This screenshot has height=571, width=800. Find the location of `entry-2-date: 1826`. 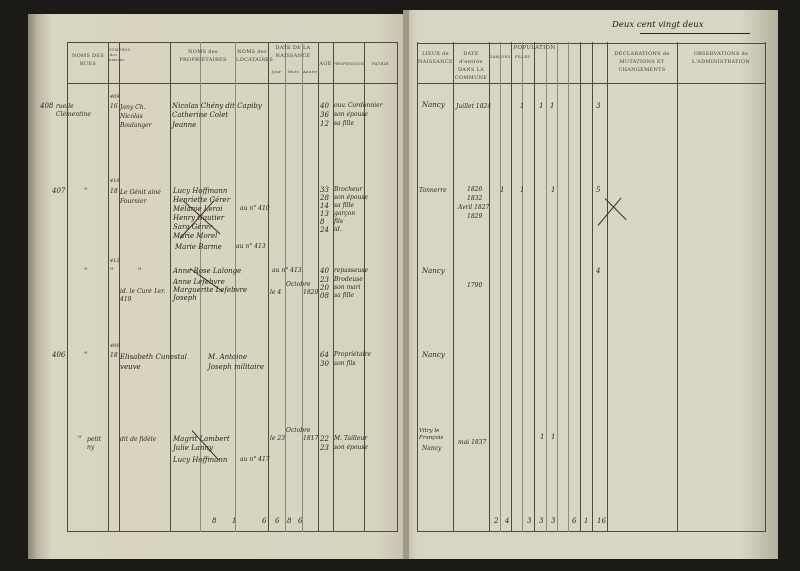

entry-2-date: 1826 is located at coordinates (475, 189).